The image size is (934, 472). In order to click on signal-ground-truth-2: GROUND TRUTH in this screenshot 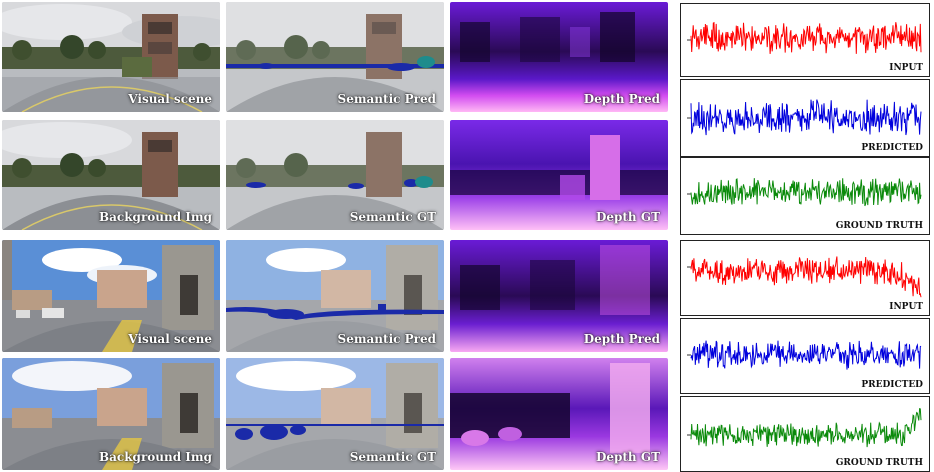, I will do `click(805, 434)`.